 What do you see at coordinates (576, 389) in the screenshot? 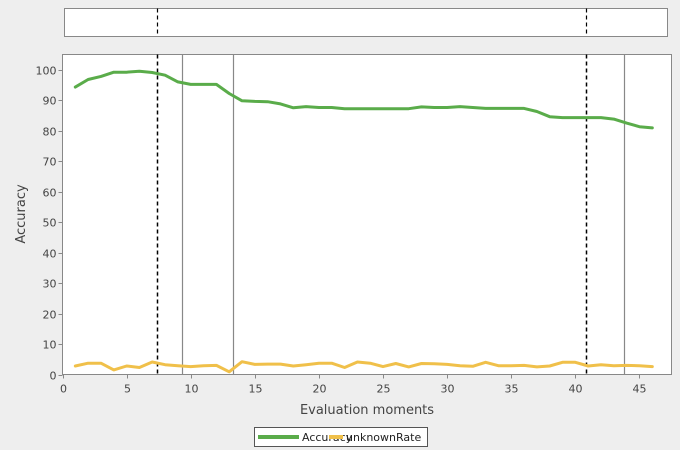
I see `x-tick-label: 40` at bounding box center [576, 389].